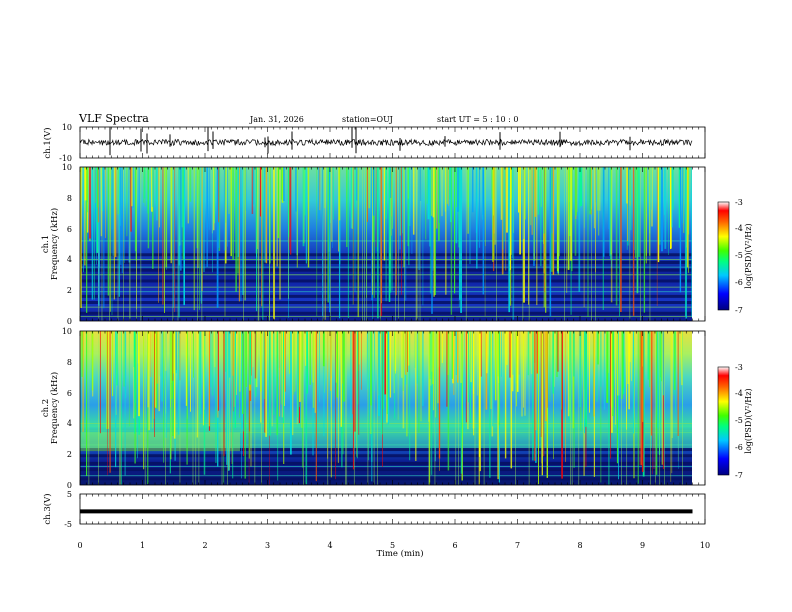 The image size is (792, 612). Describe the element at coordinates (367, 119) in the screenshot. I see `station-label: station=OUJ` at that location.